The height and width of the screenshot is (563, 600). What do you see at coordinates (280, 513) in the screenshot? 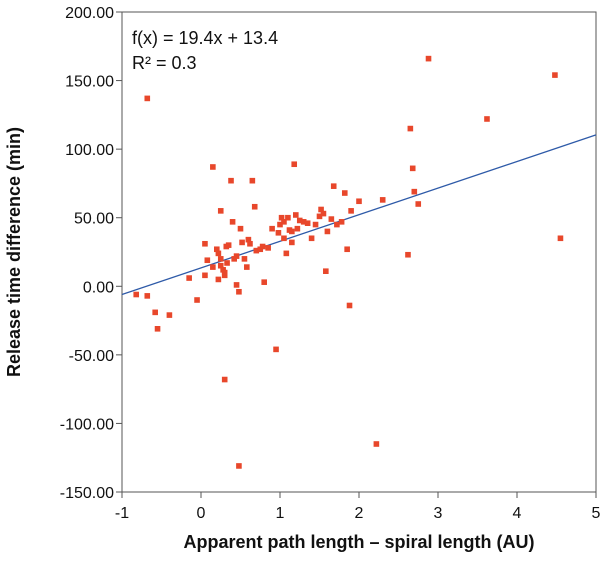
I see `x-tick-label: 1` at bounding box center [280, 513].